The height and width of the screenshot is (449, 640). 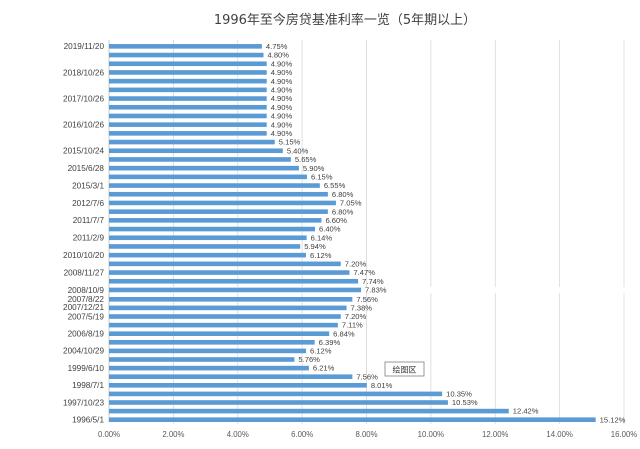 What do you see at coordinates (495, 434) in the screenshot?
I see `x-tick-label: 12.00%` at bounding box center [495, 434].